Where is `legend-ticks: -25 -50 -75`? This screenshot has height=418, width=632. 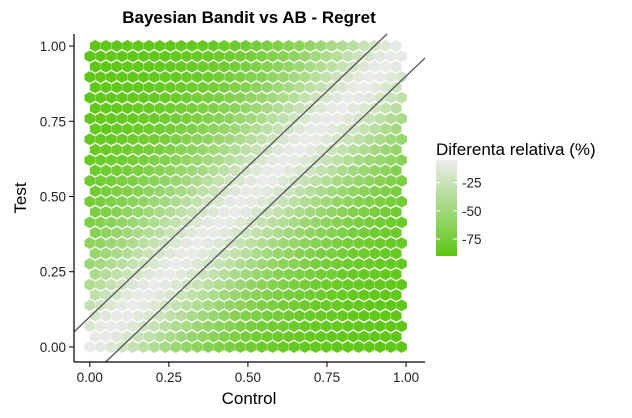
legend-ticks: -25 -50 -75 is located at coordinates (459, 211).